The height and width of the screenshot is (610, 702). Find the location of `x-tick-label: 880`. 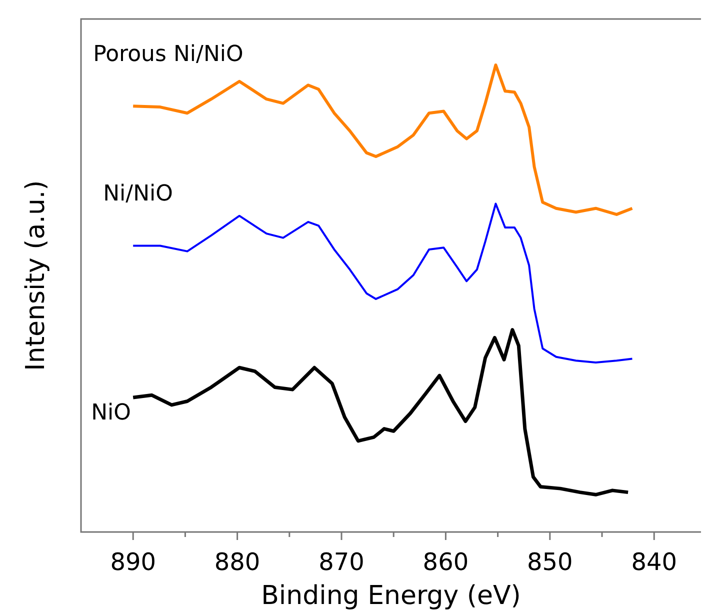

x-tick-label: 880 is located at coordinates (237, 562).